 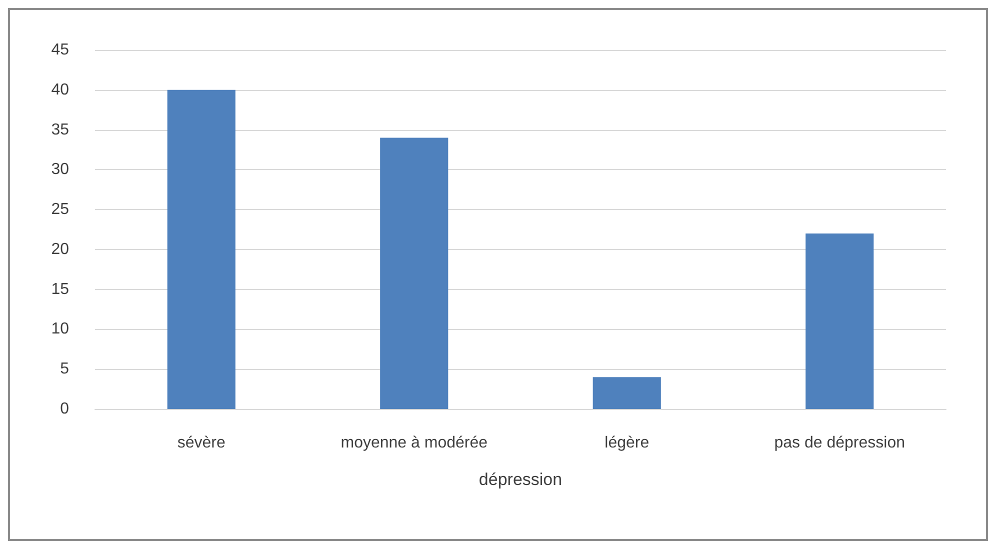 I want to click on y-tick-label: 5, so click(x=65, y=369).